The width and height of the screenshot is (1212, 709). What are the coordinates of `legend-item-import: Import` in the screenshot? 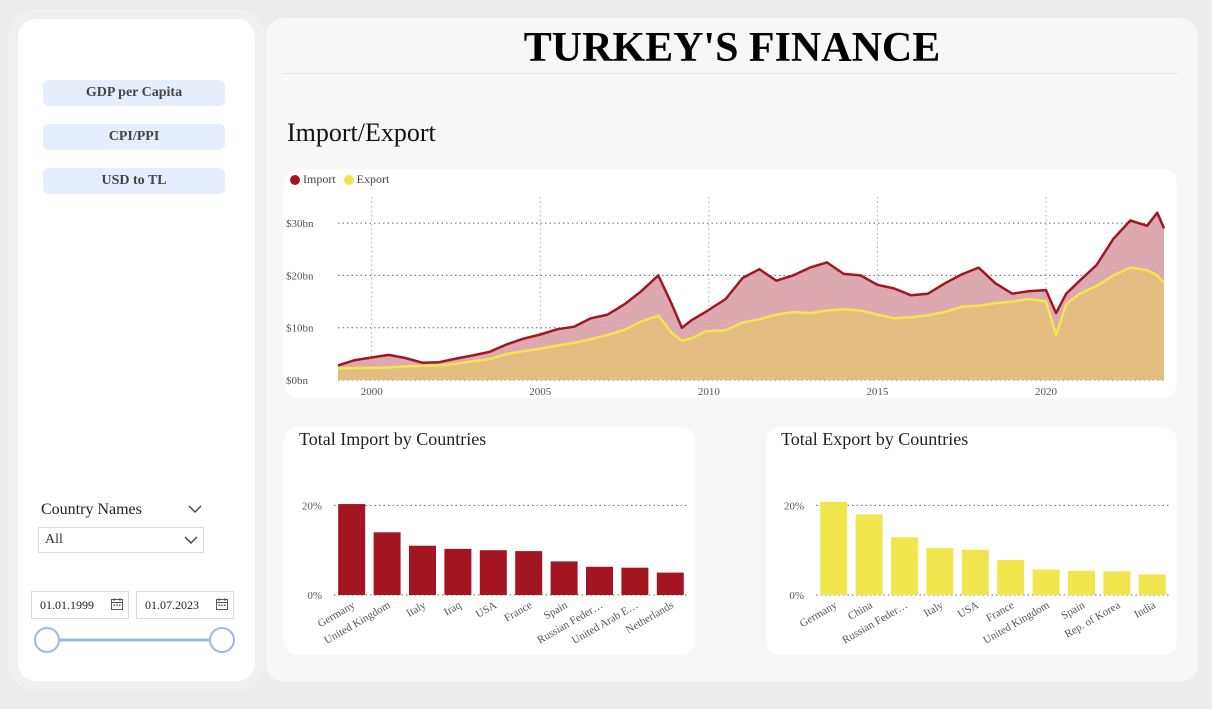 It's located at (313, 179).